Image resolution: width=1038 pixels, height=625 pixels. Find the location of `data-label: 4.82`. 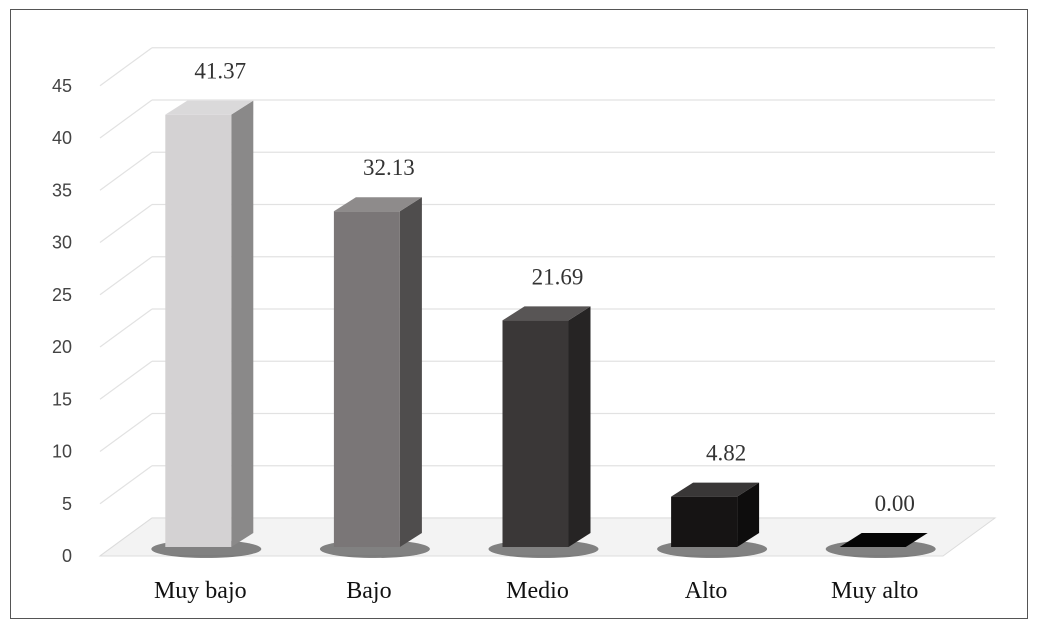

data-label: 4.82 is located at coordinates (726, 453).